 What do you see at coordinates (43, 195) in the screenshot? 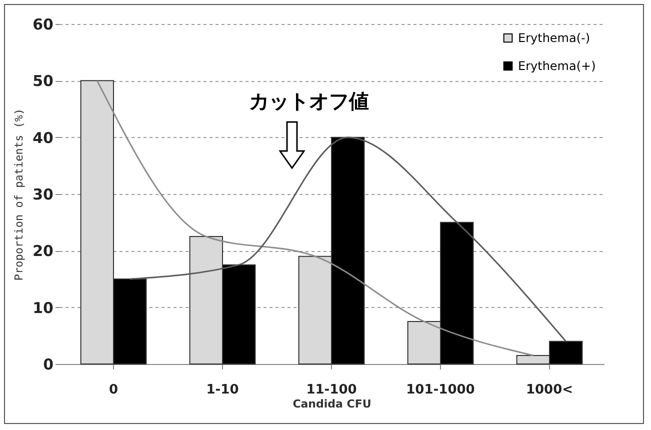
I see `y-tick-label: 30` at bounding box center [43, 195].